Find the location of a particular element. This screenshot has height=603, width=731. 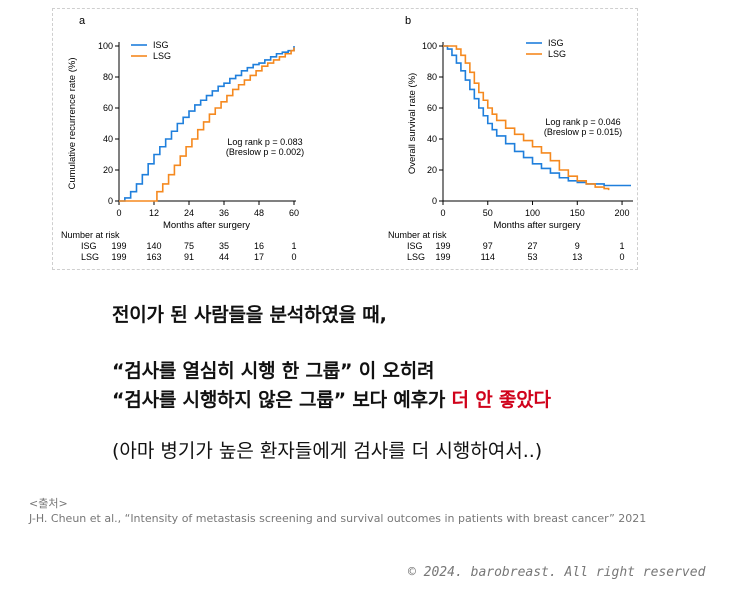

stat-annotation: Log rank p = 0.083 is located at coordinates (264, 142).